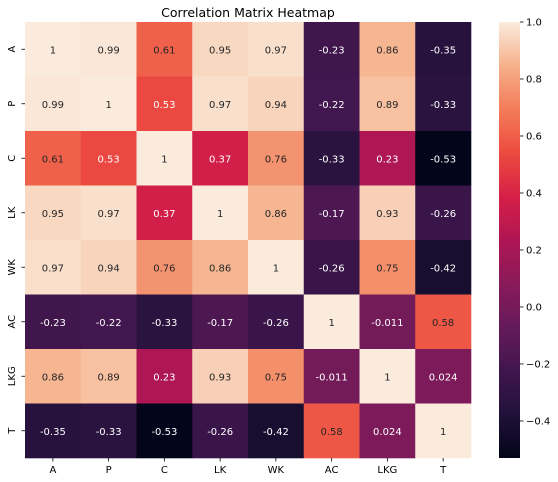 The width and height of the screenshot is (558, 482). I want to click on heatmap-cell-LK-C, so click(164, 213).